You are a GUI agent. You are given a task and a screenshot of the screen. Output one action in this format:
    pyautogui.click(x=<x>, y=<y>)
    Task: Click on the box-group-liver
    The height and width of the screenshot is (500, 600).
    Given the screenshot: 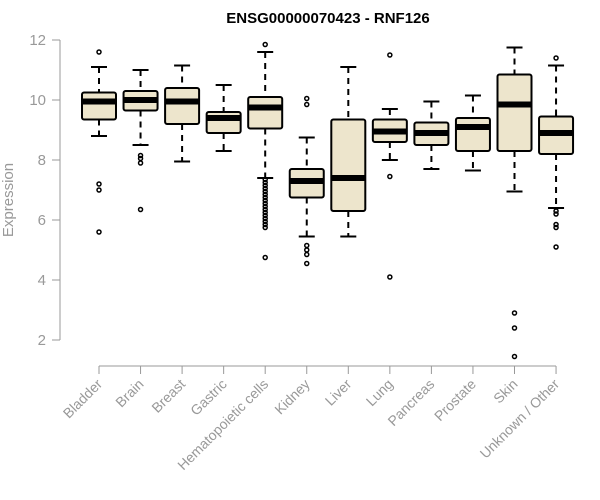 What is the action you would take?
    pyautogui.click(x=348, y=152)
    